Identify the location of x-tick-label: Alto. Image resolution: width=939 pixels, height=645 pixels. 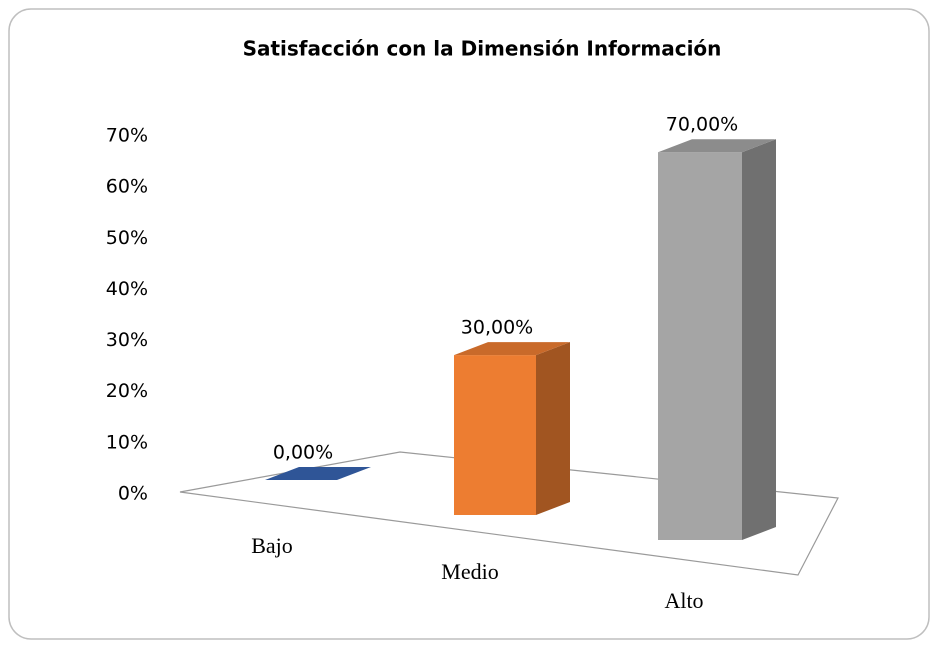
(683, 600).